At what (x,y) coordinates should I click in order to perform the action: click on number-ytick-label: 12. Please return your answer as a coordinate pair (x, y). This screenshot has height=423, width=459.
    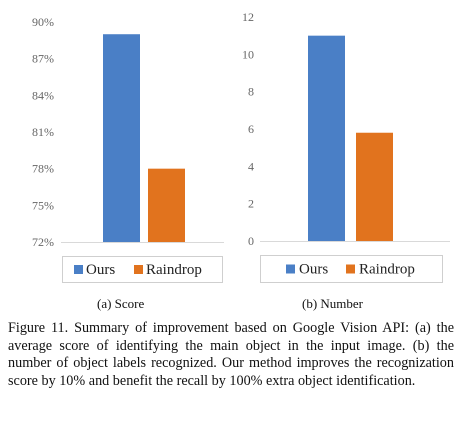
    Looking at the image, I should click on (248, 17).